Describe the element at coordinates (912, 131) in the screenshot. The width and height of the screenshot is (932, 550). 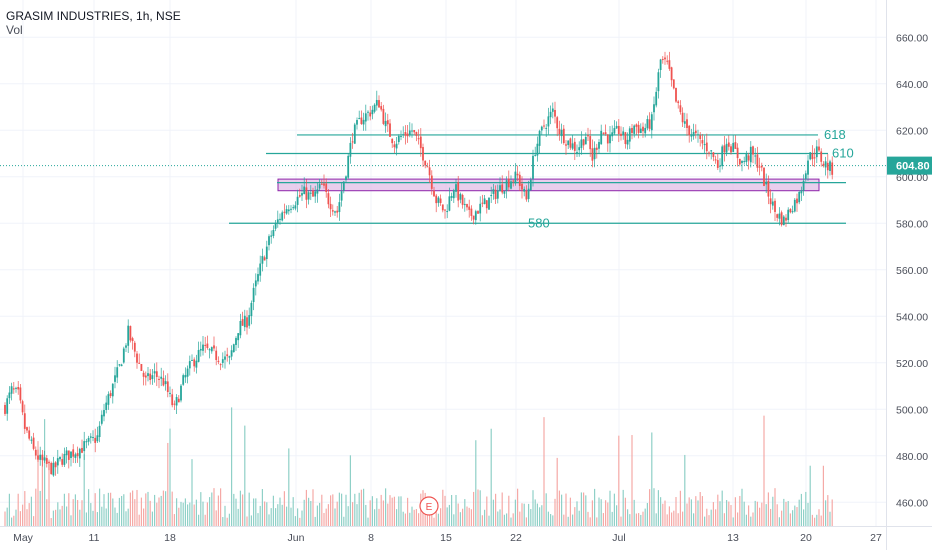
I see `y-tick-label: 620.00` at that location.